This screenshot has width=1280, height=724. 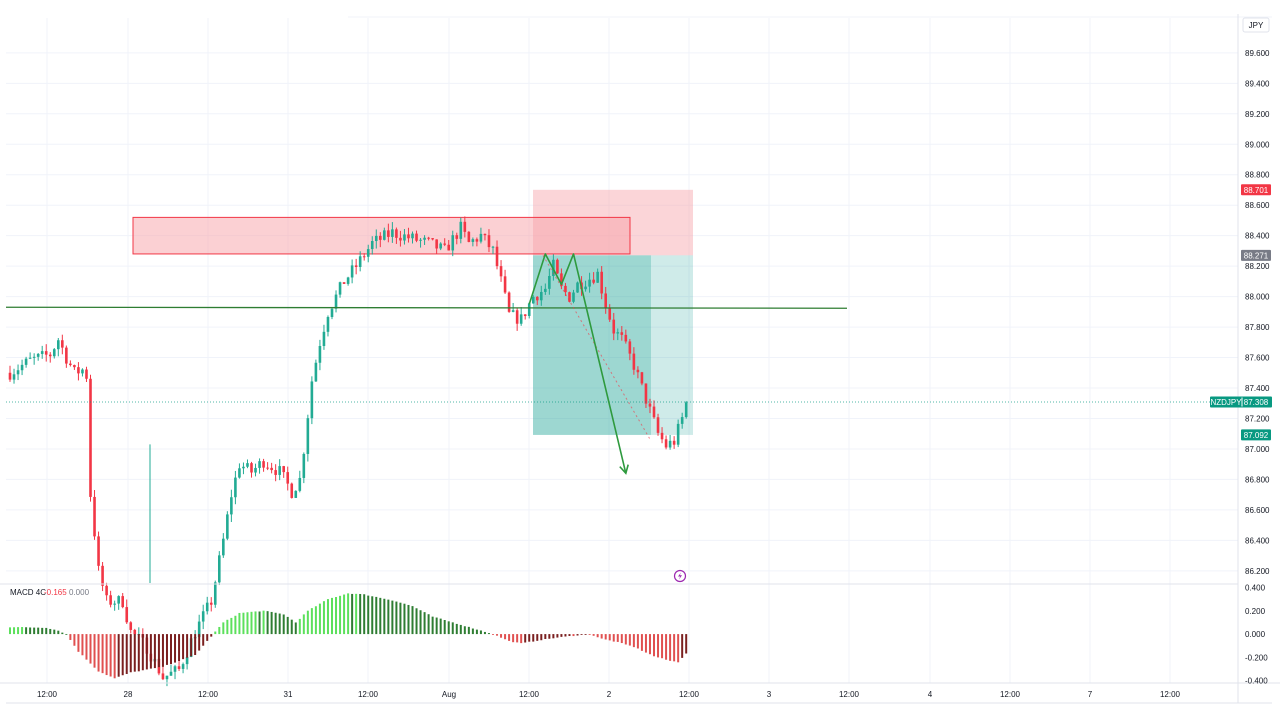 I want to click on price-tick-label: 88.000, so click(x=1257, y=297).